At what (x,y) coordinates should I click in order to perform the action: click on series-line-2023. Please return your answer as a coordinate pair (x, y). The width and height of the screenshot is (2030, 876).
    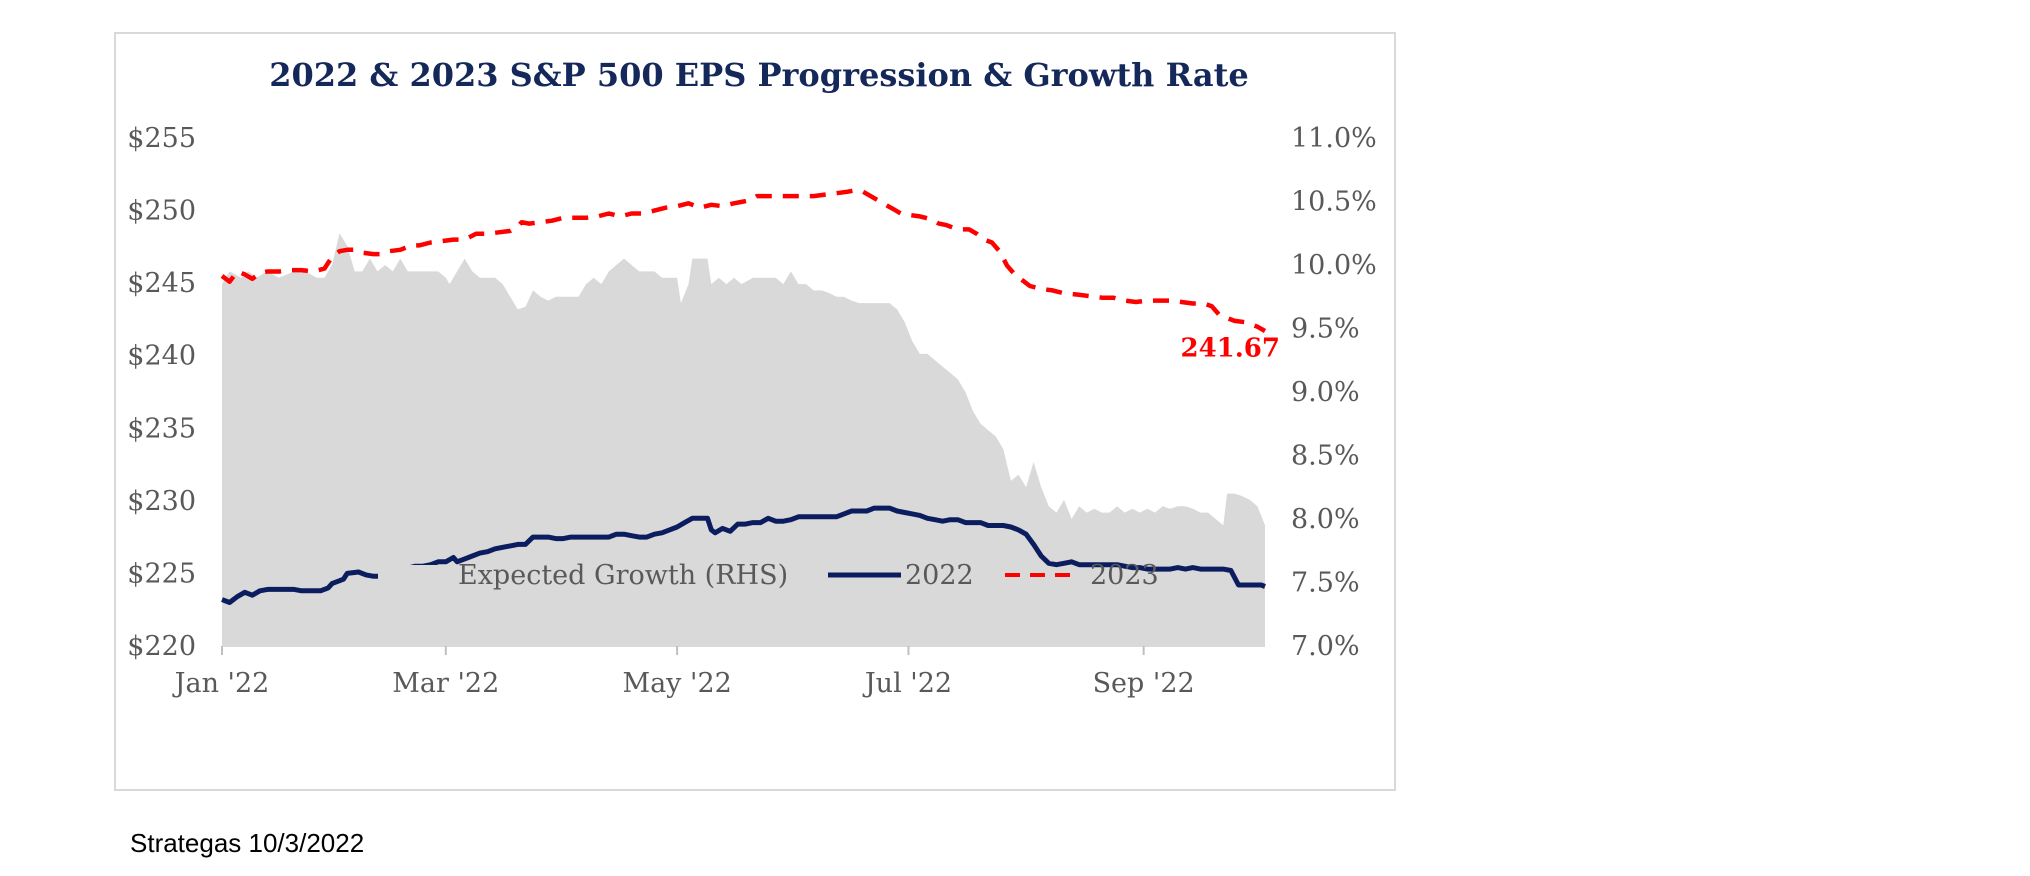
    Looking at the image, I should click on (743, 260).